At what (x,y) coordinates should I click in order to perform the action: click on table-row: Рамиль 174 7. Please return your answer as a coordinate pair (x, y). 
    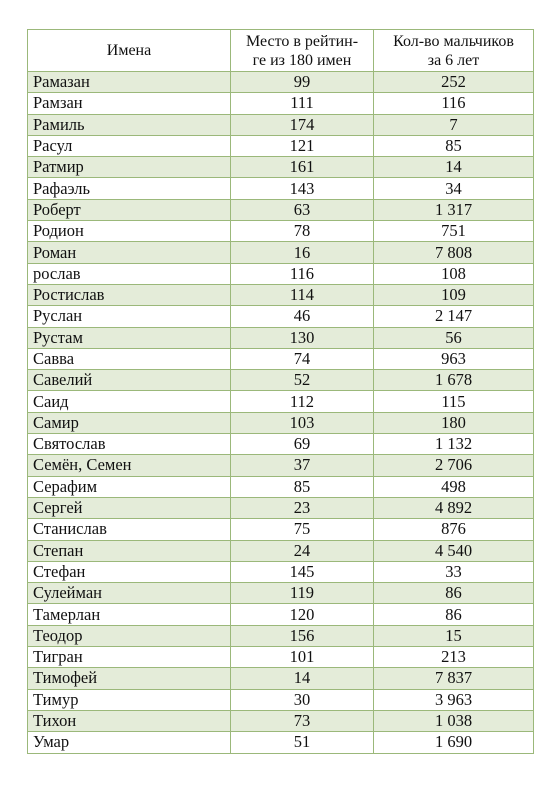
    Looking at the image, I should click on (280, 124).